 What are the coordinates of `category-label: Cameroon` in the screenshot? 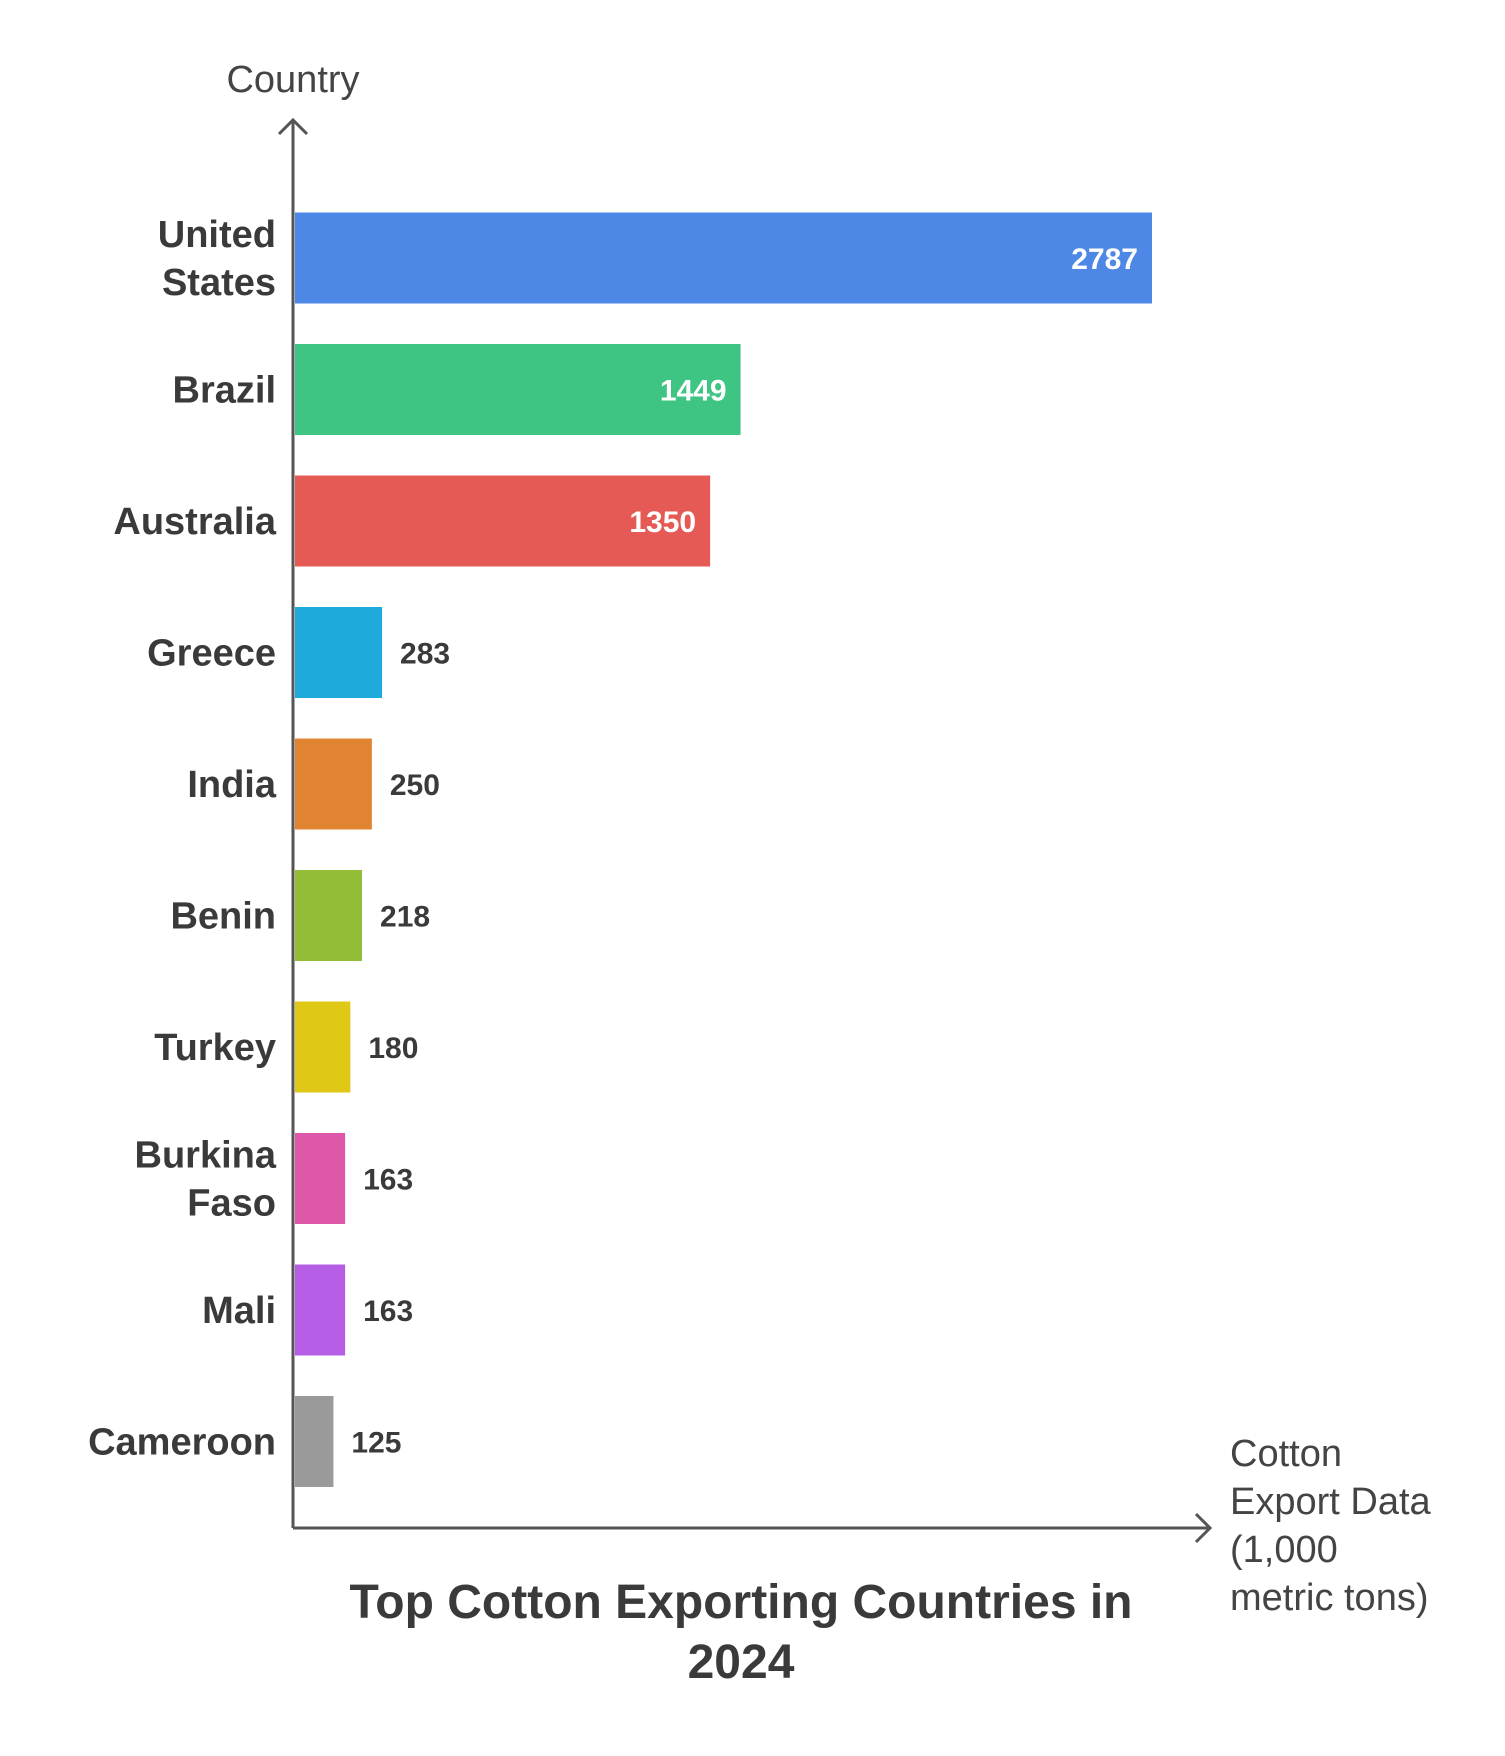 It's located at (182, 1443).